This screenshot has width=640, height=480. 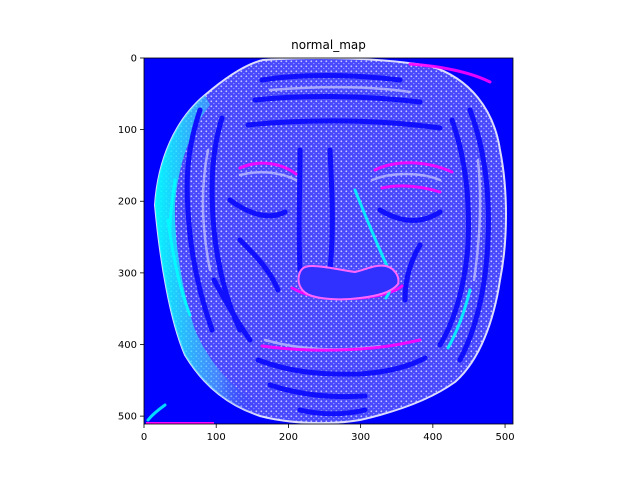 What do you see at coordinates (328, 433) in the screenshot?
I see `x-axis: 0 100 200 300 400 500` at bounding box center [328, 433].